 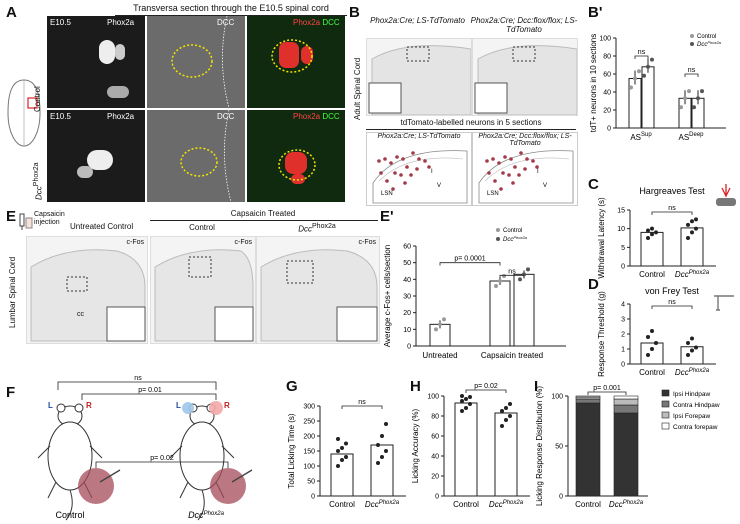 What do you see at coordinates (317, 228) in the screenshot?
I see `col-dcc-label: DccPhox2a` at bounding box center [317, 228].